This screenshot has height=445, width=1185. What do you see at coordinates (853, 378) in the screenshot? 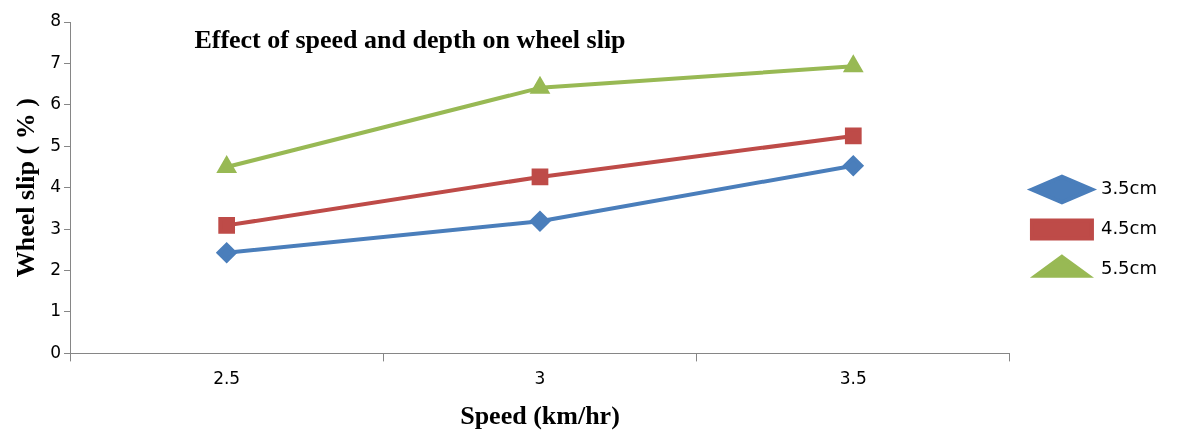
I see `x-tick-label: 3.5` at bounding box center [853, 378].